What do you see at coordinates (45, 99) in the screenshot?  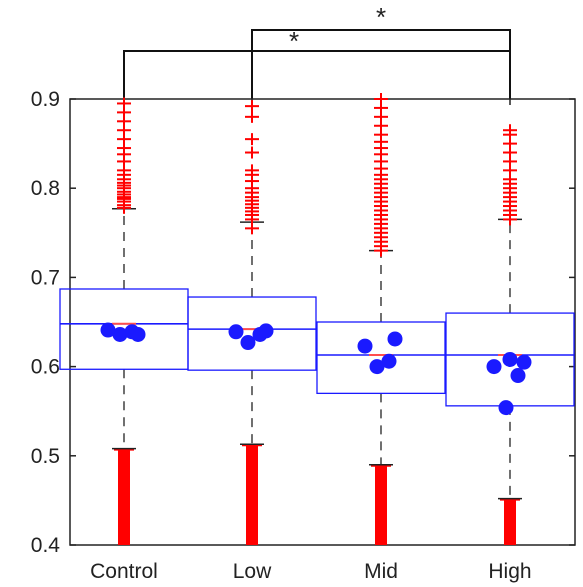 I see `y-tick-label: 0.9` at bounding box center [45, 99].